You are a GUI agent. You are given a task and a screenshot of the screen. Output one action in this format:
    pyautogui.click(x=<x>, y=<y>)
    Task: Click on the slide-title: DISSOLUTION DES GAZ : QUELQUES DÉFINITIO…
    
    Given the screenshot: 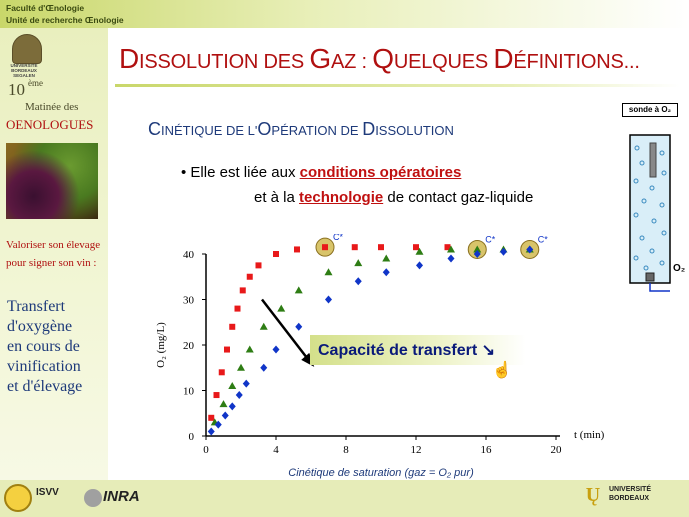 What is the action you would take?
    pyautogui.click(x=379, y=58)
    